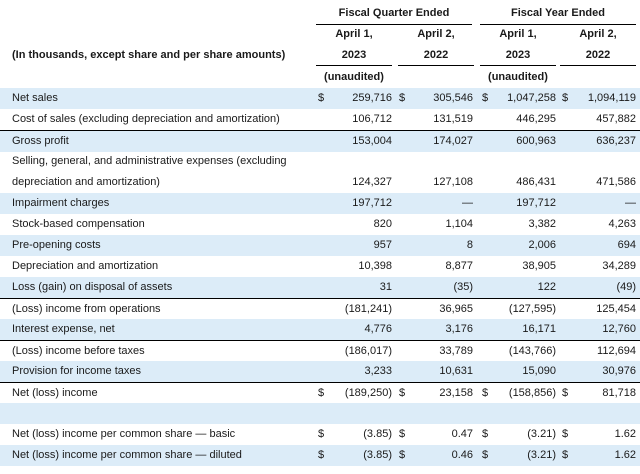 The width and height of the screenshot is (640, 474). What do you see at coordinates (375, 266) in the screenshot?
I see `cell-value: 10,398` at bounding box center [375, 266].